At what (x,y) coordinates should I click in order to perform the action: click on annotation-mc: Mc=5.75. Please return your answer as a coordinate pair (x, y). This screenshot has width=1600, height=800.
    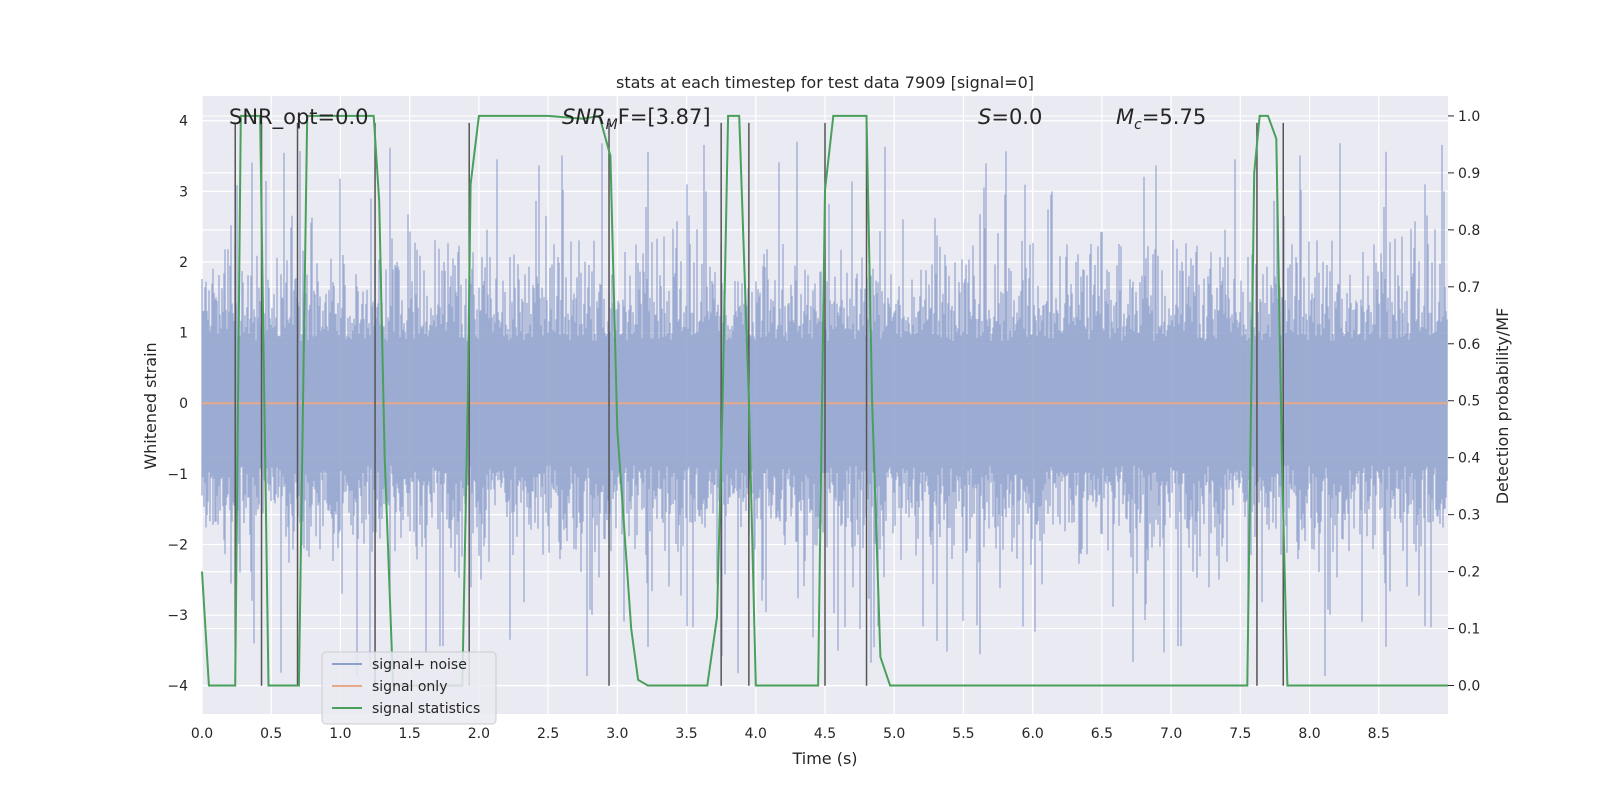
    Looking at the image, I should click on (1161, 119).